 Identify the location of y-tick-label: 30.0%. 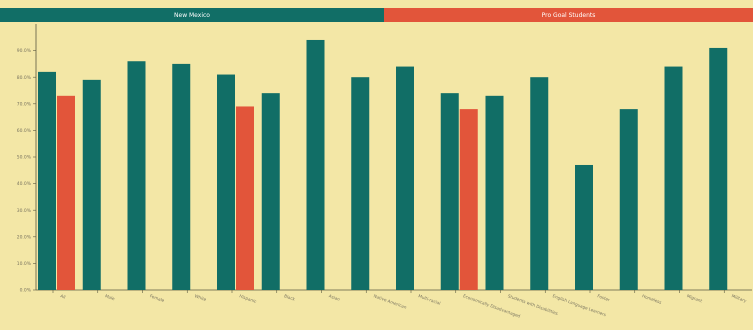
(24, 211).